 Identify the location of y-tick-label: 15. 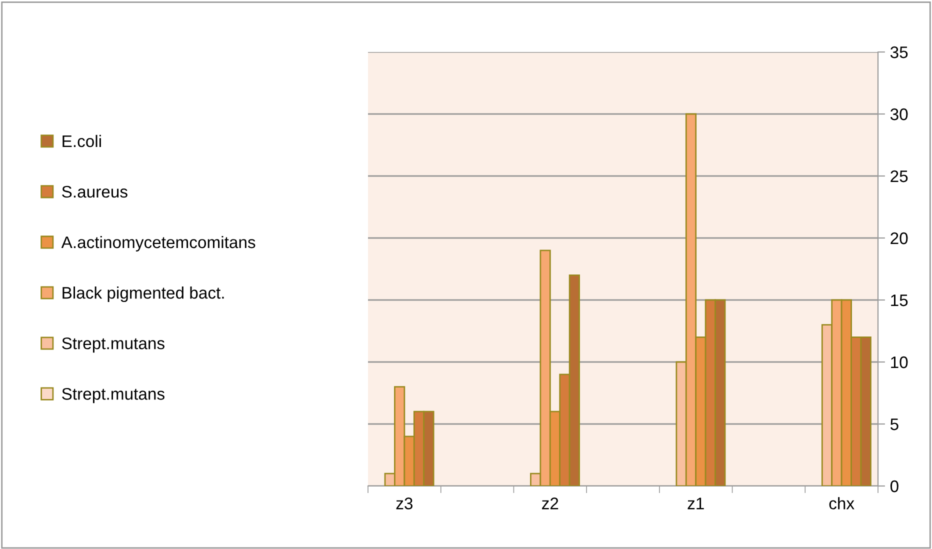
(899, 300).